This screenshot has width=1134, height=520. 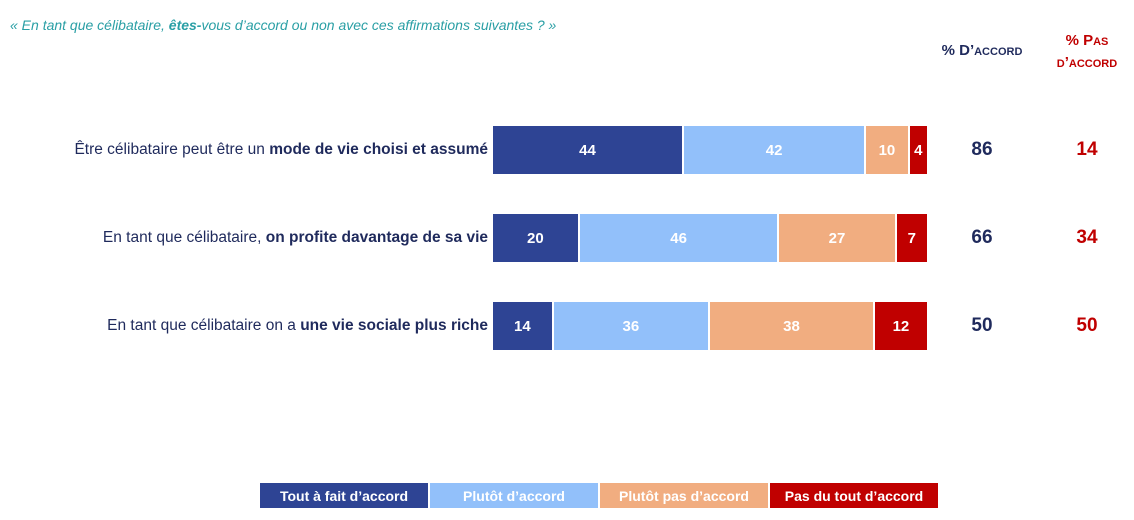 I want to click on legend-item: Plutôt pas d’accord, so click(x=684, y=495).